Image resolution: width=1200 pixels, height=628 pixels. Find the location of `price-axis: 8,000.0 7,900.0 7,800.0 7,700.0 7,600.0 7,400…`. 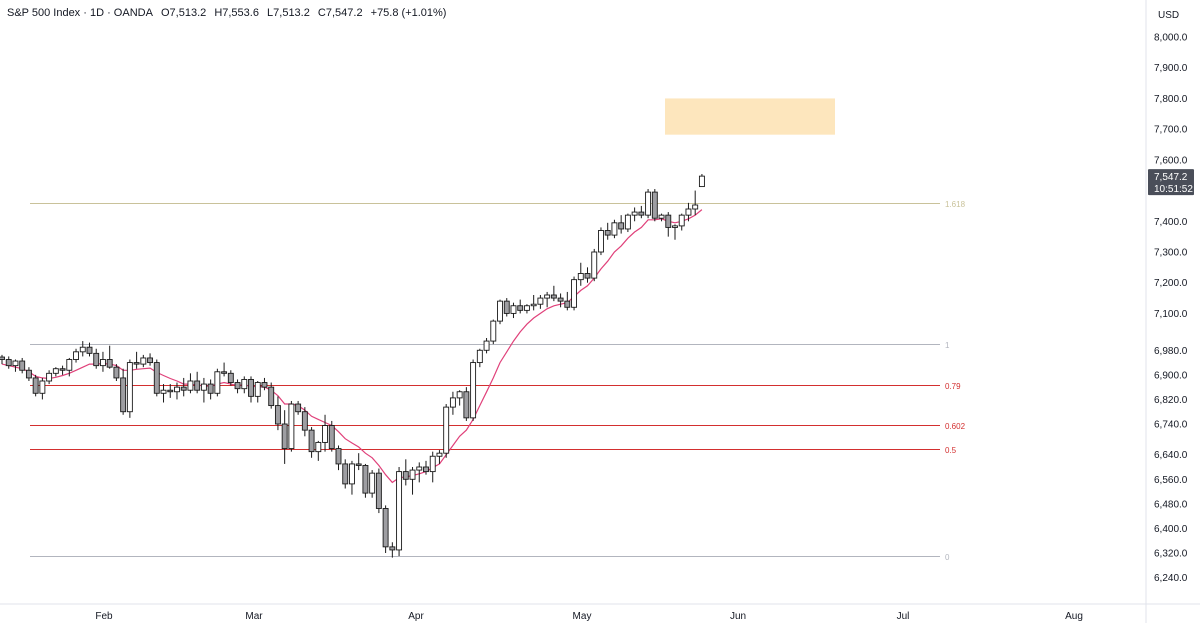

price-axis: 8,000.0 7,900.0 7,800.0 7,700.0 7,600.0 7,400… is located at coordinates (1171, 309).